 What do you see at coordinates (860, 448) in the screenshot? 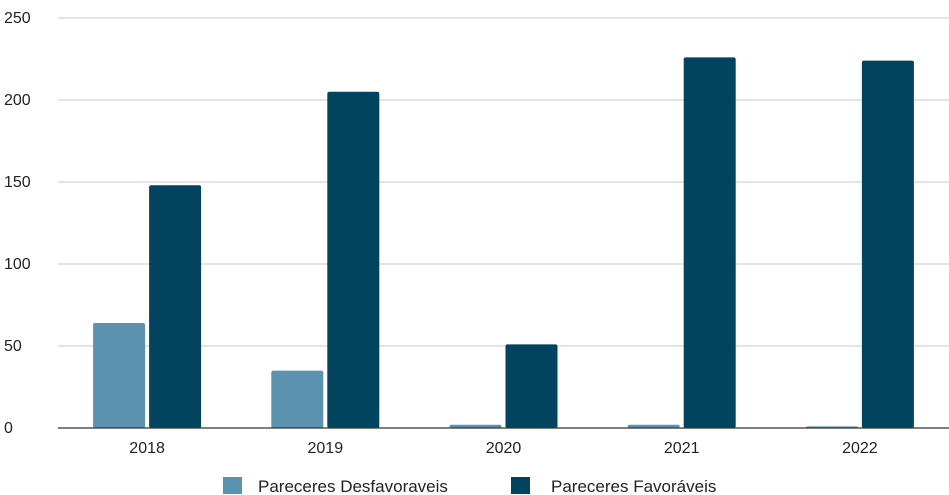
I see `x-tick-label: 2022` at bounding box center [860, 448].